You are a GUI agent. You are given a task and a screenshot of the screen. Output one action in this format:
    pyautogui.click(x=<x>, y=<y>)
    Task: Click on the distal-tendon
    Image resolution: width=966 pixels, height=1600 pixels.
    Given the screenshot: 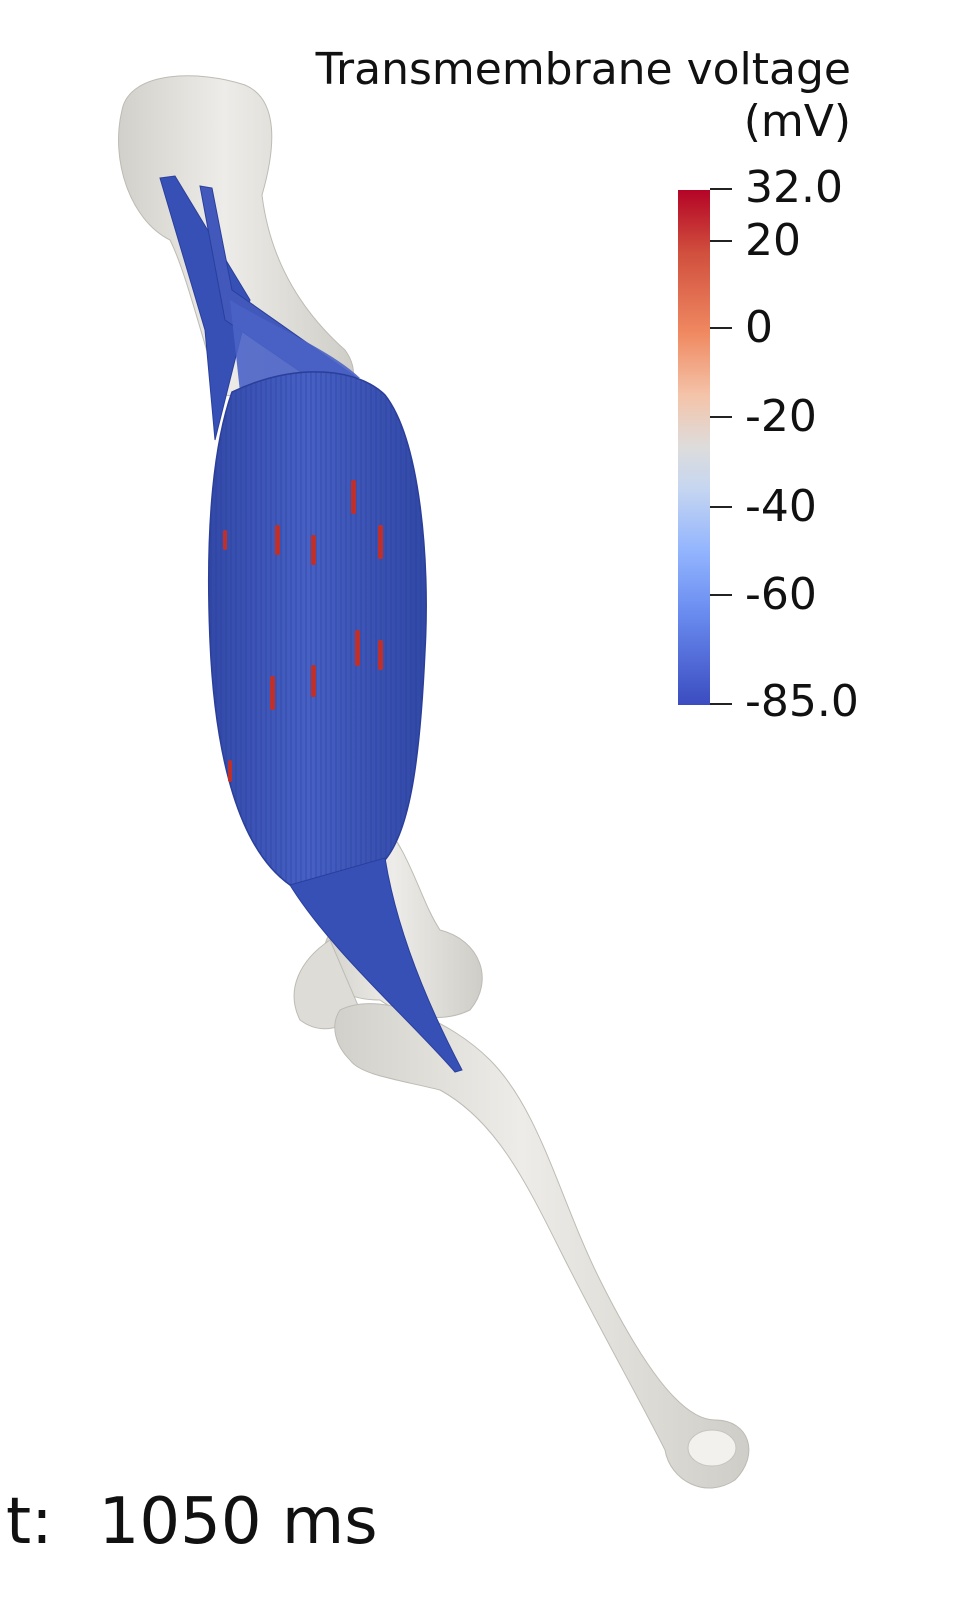 What is the action you would take?
    pyautogui.click(x=376, y=965)
    